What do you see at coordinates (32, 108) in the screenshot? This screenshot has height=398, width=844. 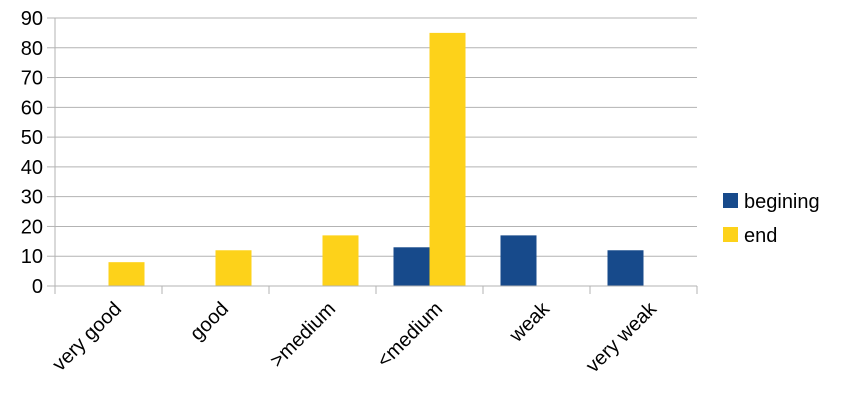 I see `y-tick-label: 60` at bounding box center [32, 108].